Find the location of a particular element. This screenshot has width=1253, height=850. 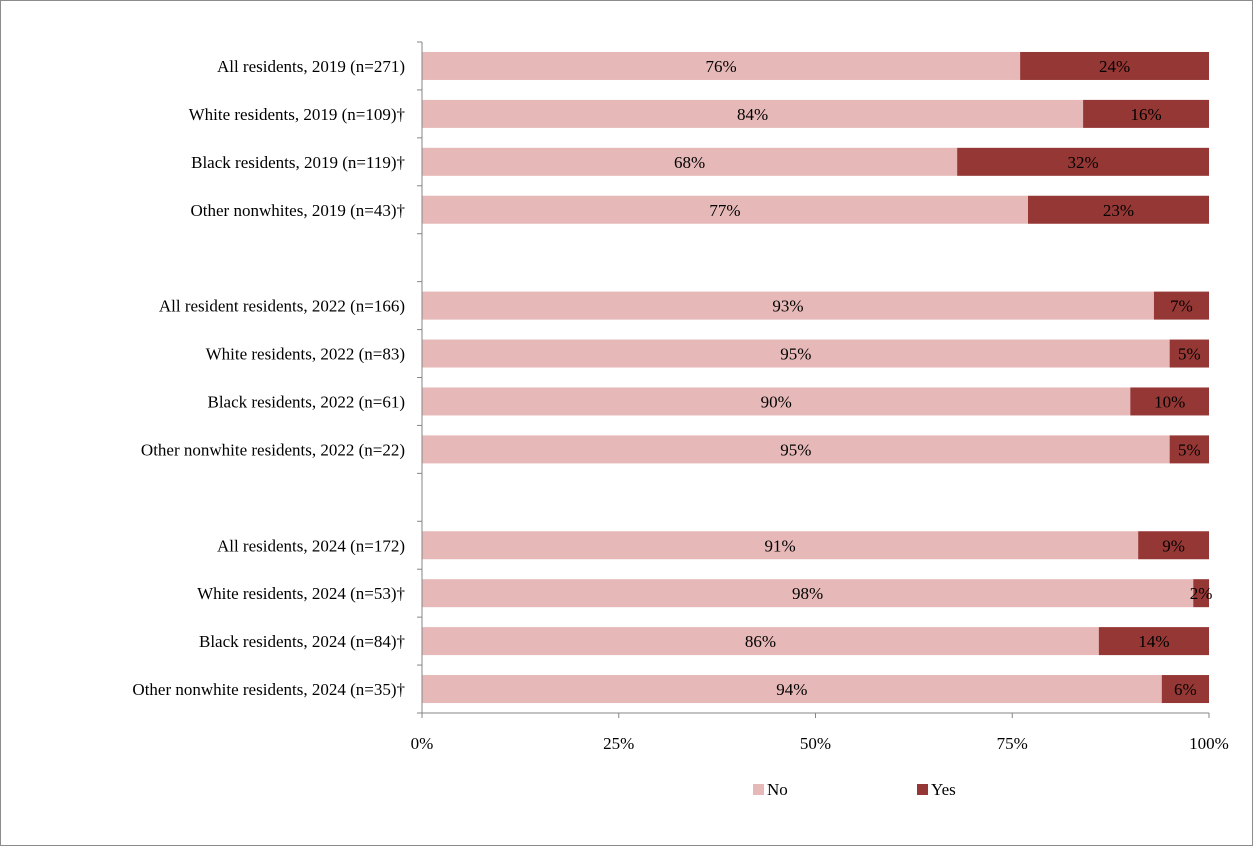

data-label-no-6: 95% is located at coordinates (795, 354).